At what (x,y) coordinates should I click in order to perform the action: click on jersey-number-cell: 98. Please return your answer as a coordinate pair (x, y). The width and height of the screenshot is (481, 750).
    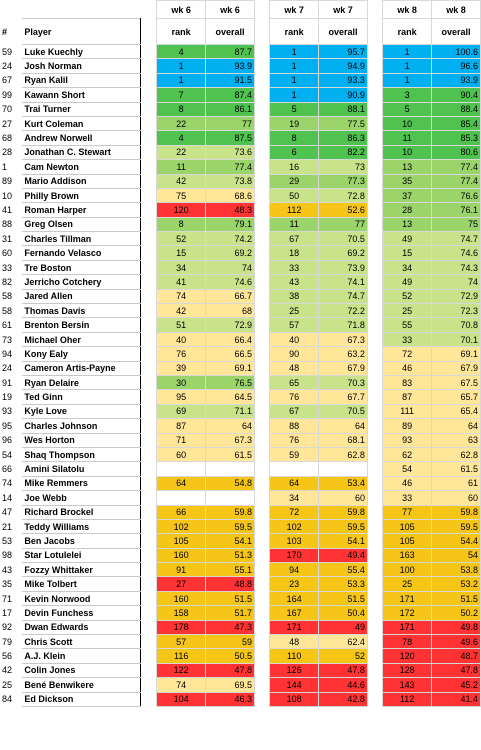
    Looking at the image, I should click on (7, 555).